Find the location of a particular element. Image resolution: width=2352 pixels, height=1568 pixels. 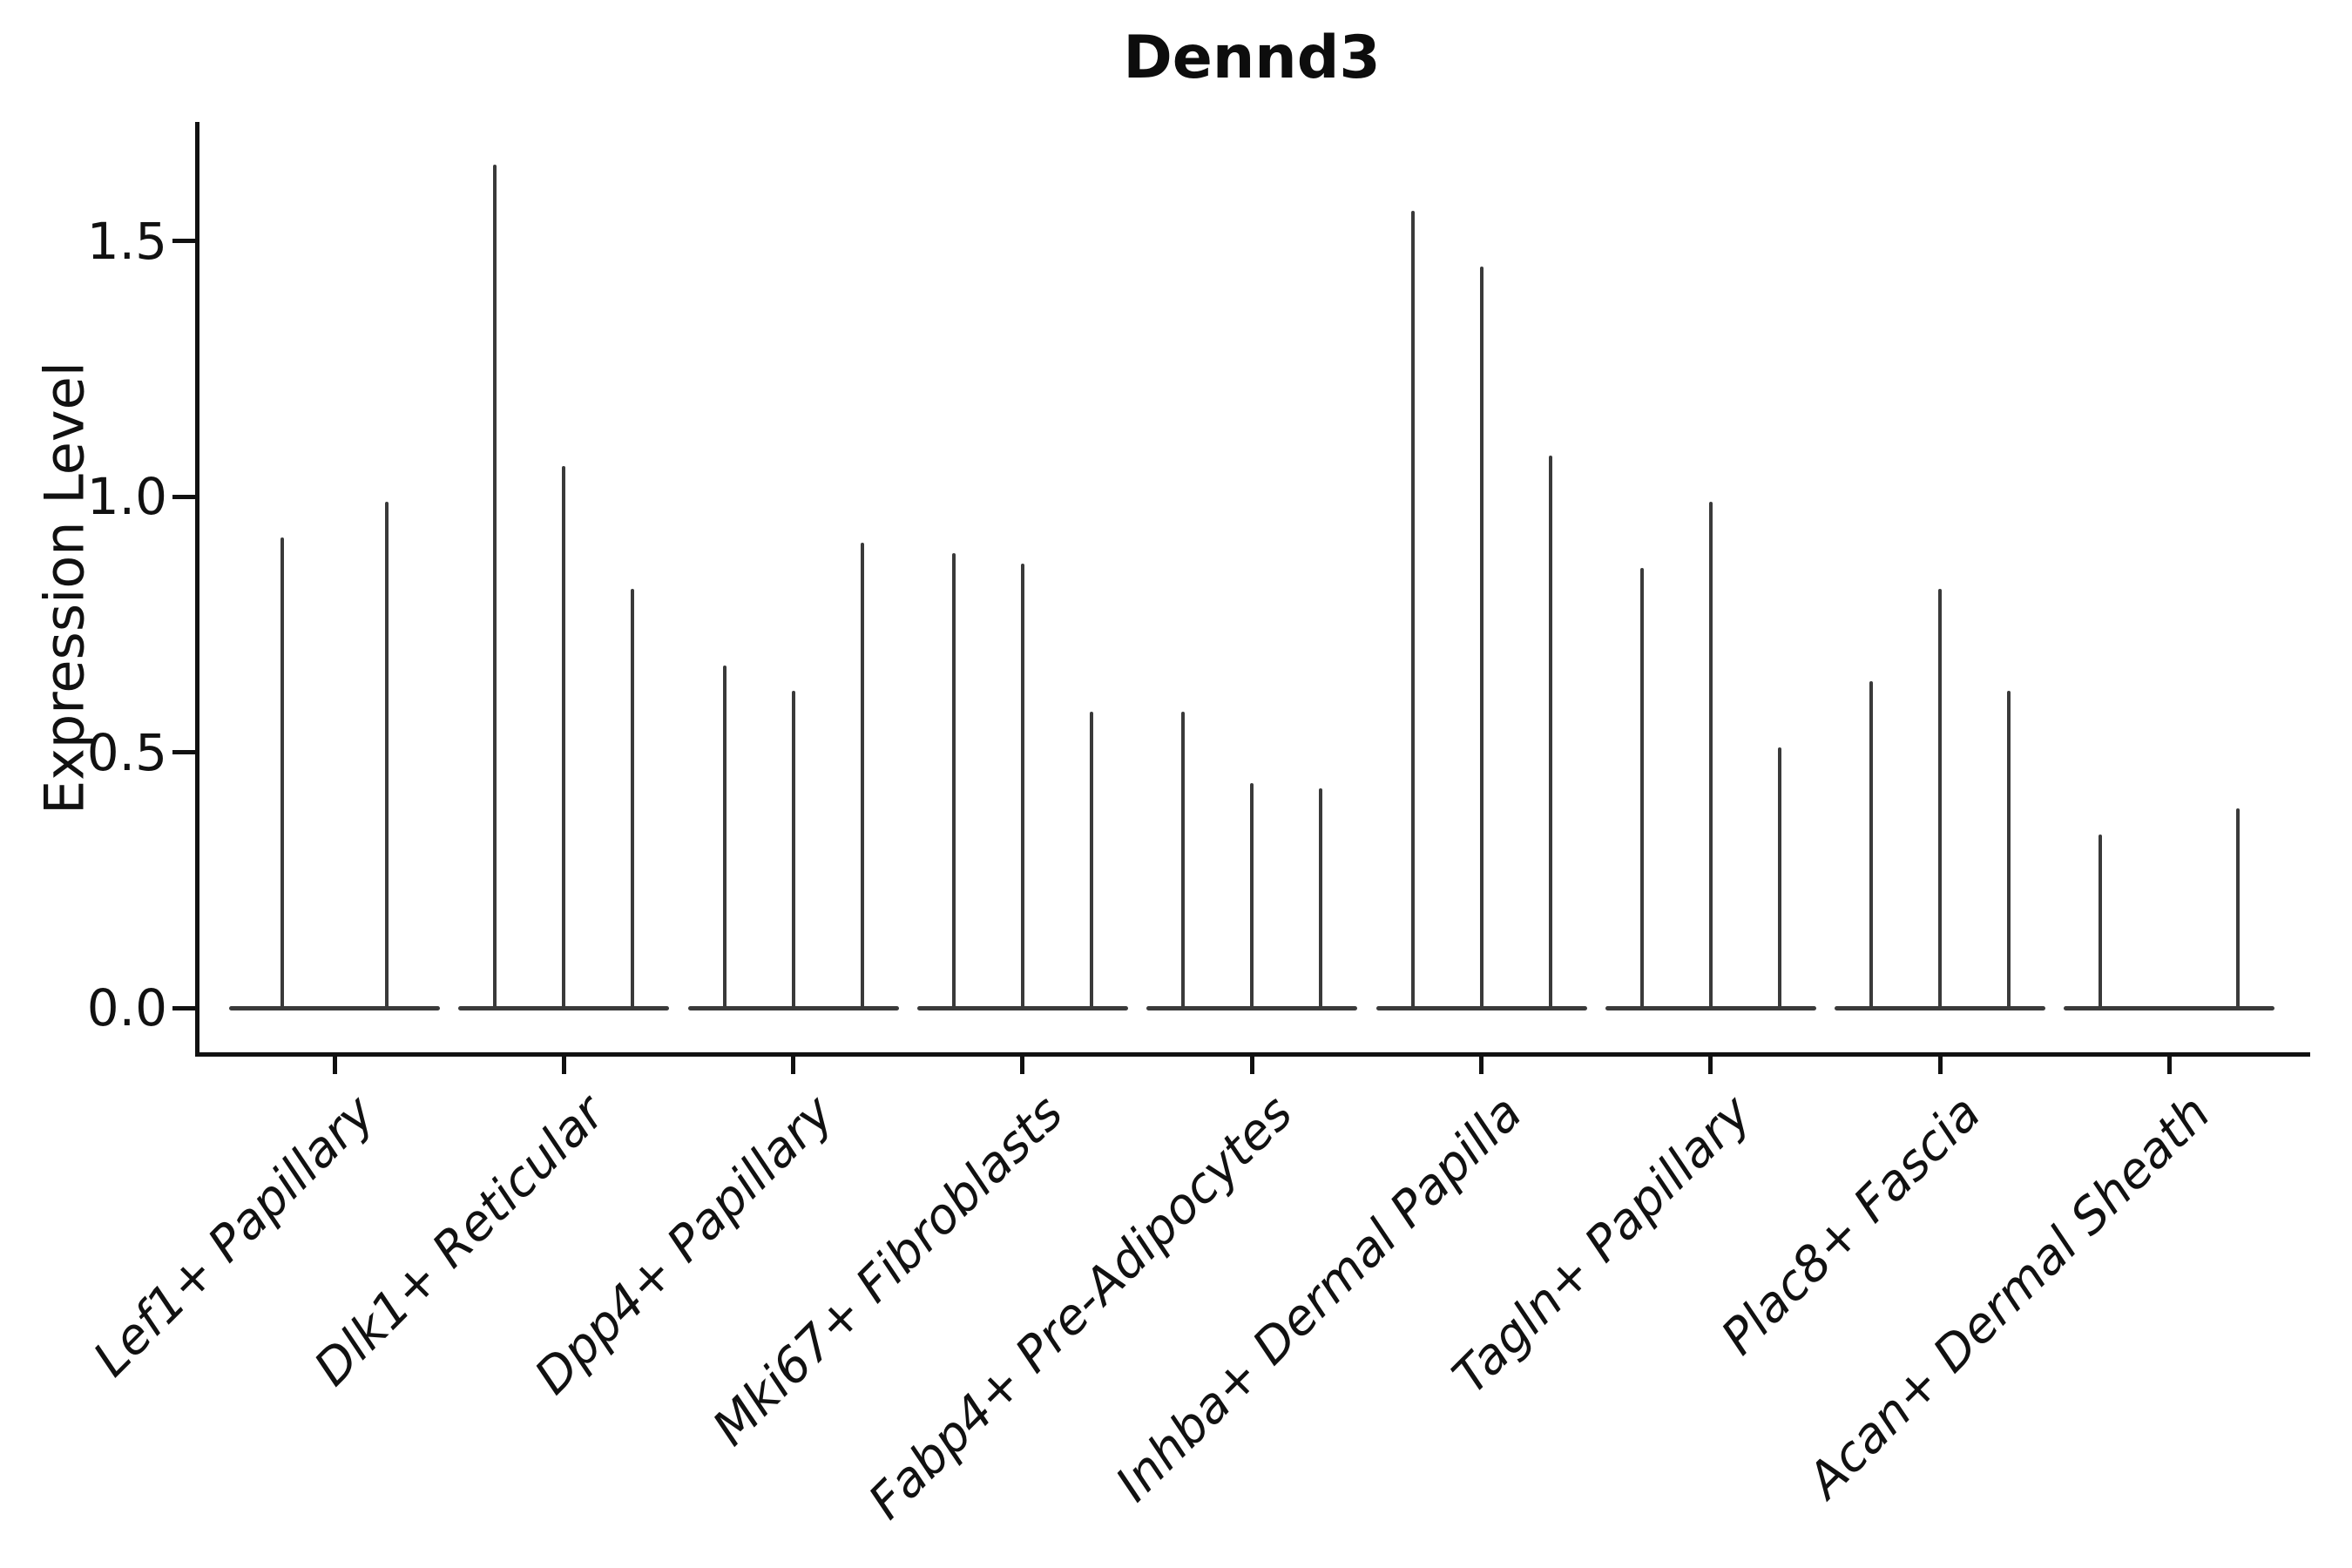

chart-title: Dennd3 is located at coordinates (1252, 58).